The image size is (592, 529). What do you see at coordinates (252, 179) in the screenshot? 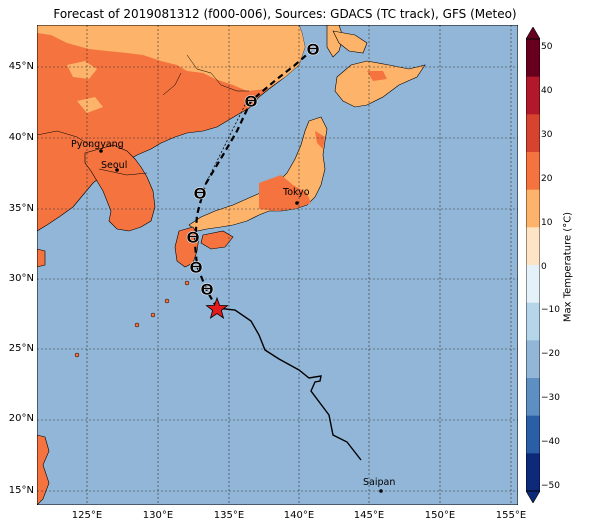
I see `tc-track-forecast` at bounding box center [252, 179].